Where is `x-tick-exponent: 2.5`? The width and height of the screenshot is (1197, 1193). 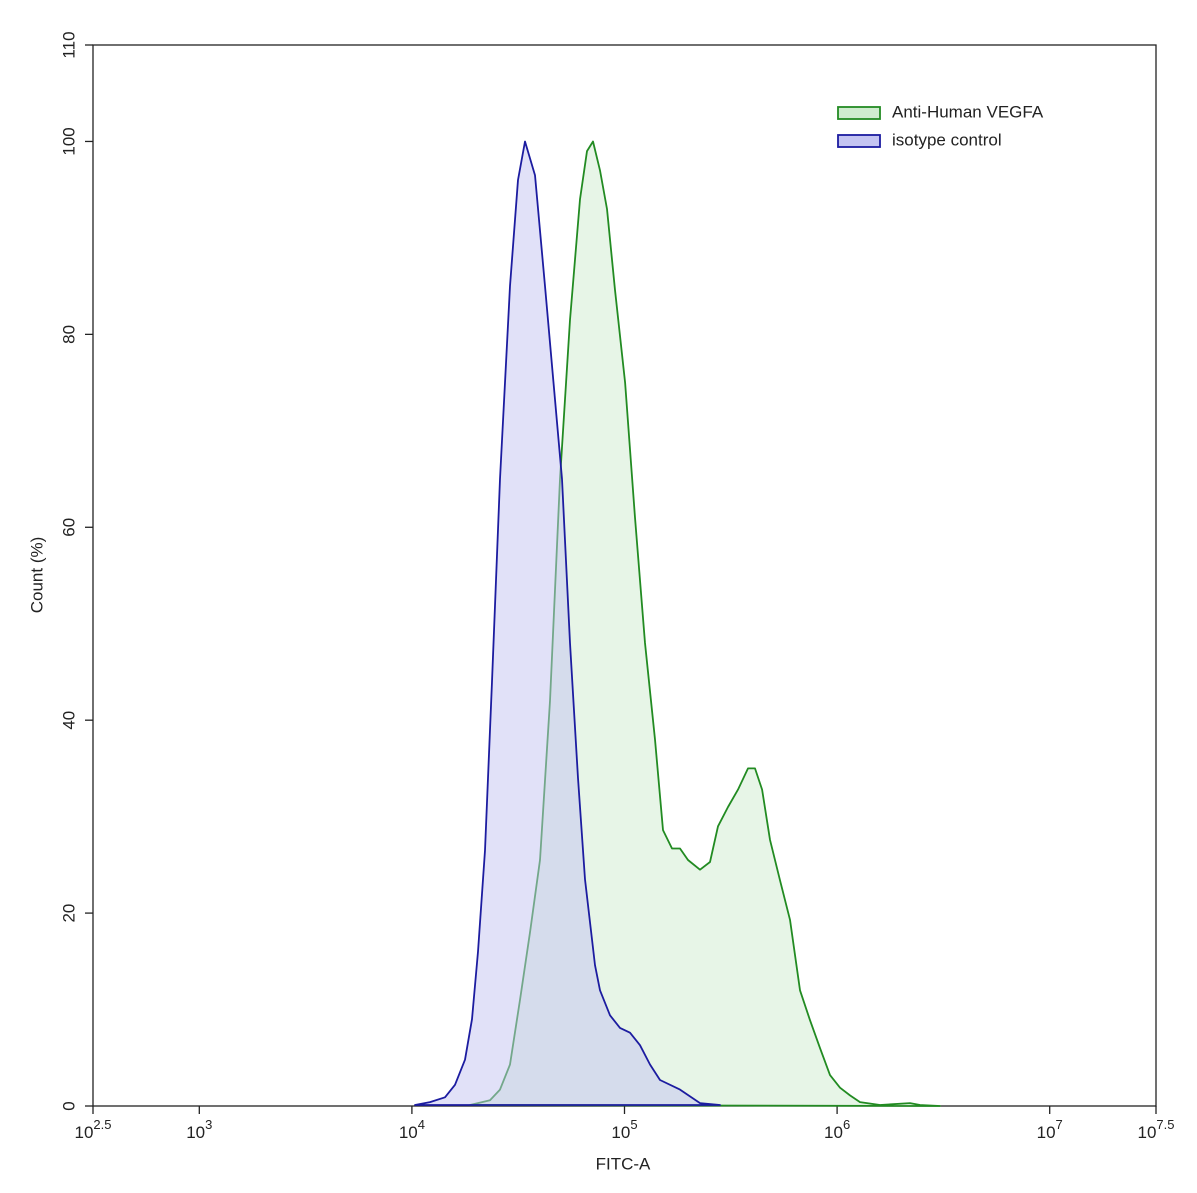 x-tick-exponent: 2.5 is located at coordinates (102, 1124).